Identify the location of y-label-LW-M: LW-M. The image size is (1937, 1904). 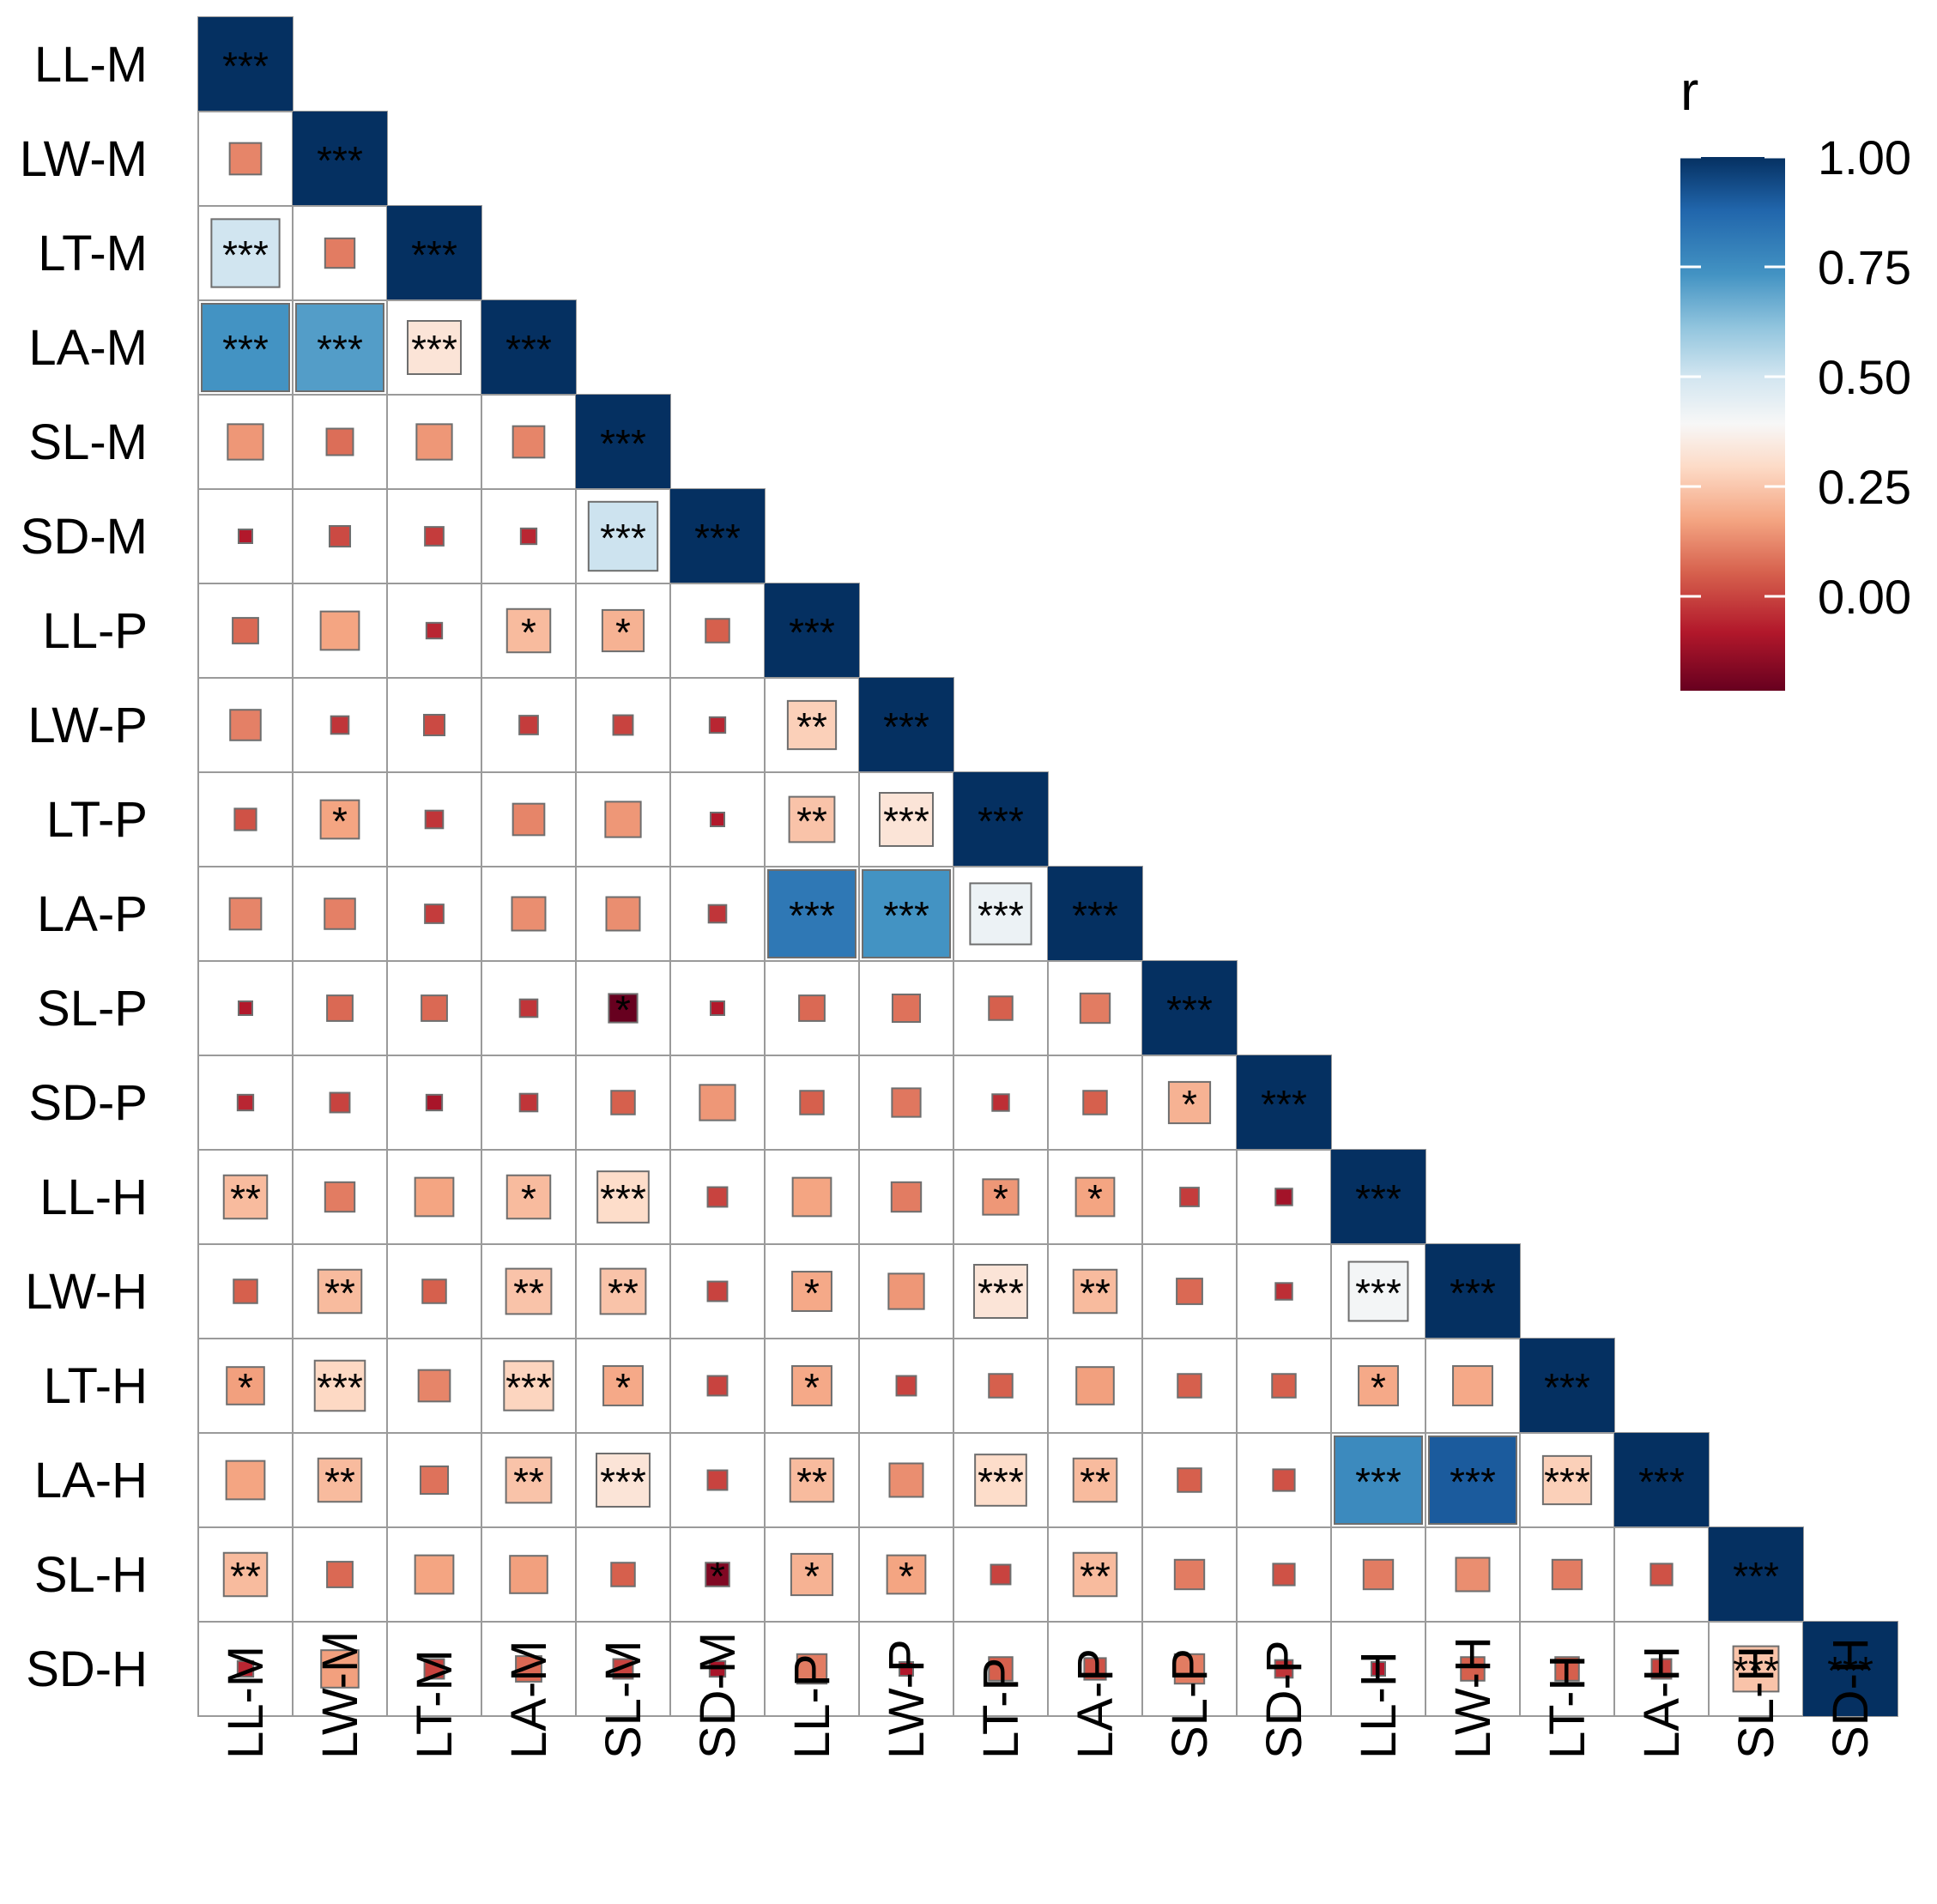
(84, 159).